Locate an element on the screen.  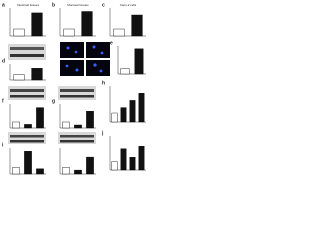
blot-g is located at coordinates (77, 93).